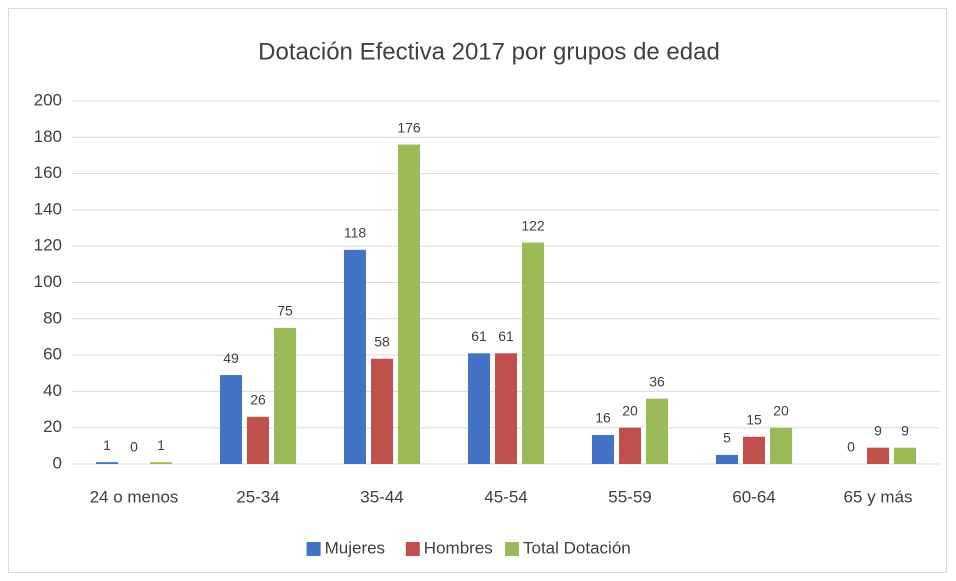 Image resolution: width=956 pixels, height=581 pixels. What do you see at coordinates (754, 419) in the screenshot?
I see `data-label: 15` at bounding box center [754, 419].